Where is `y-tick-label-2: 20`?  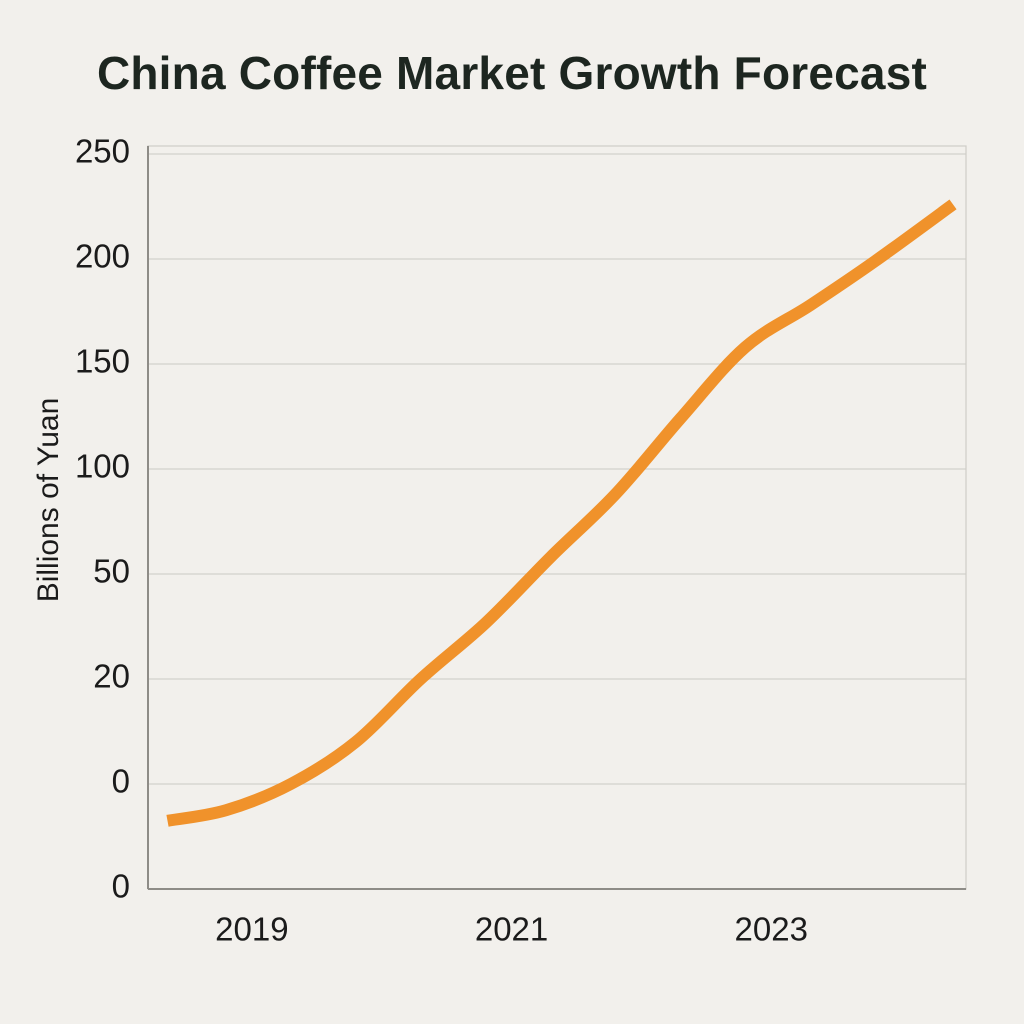 y-tick-label-2: 20 is located at coordinates (111, 676).